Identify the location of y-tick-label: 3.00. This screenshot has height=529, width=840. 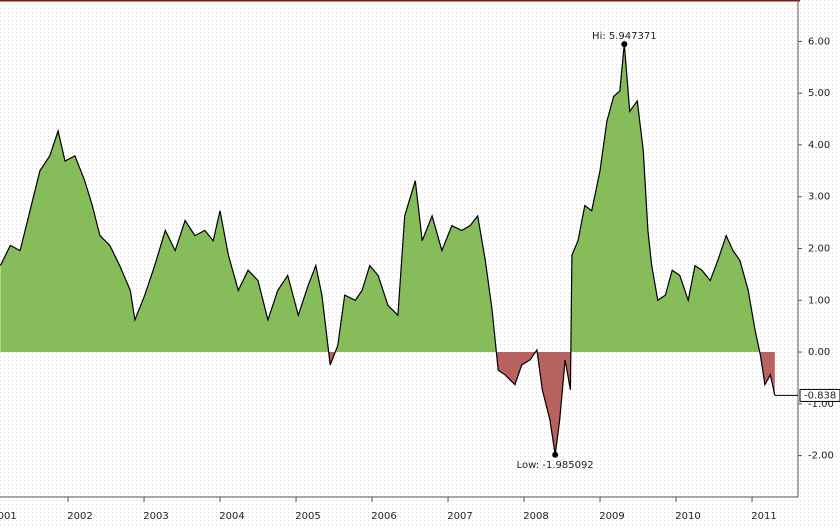
(819, 197).